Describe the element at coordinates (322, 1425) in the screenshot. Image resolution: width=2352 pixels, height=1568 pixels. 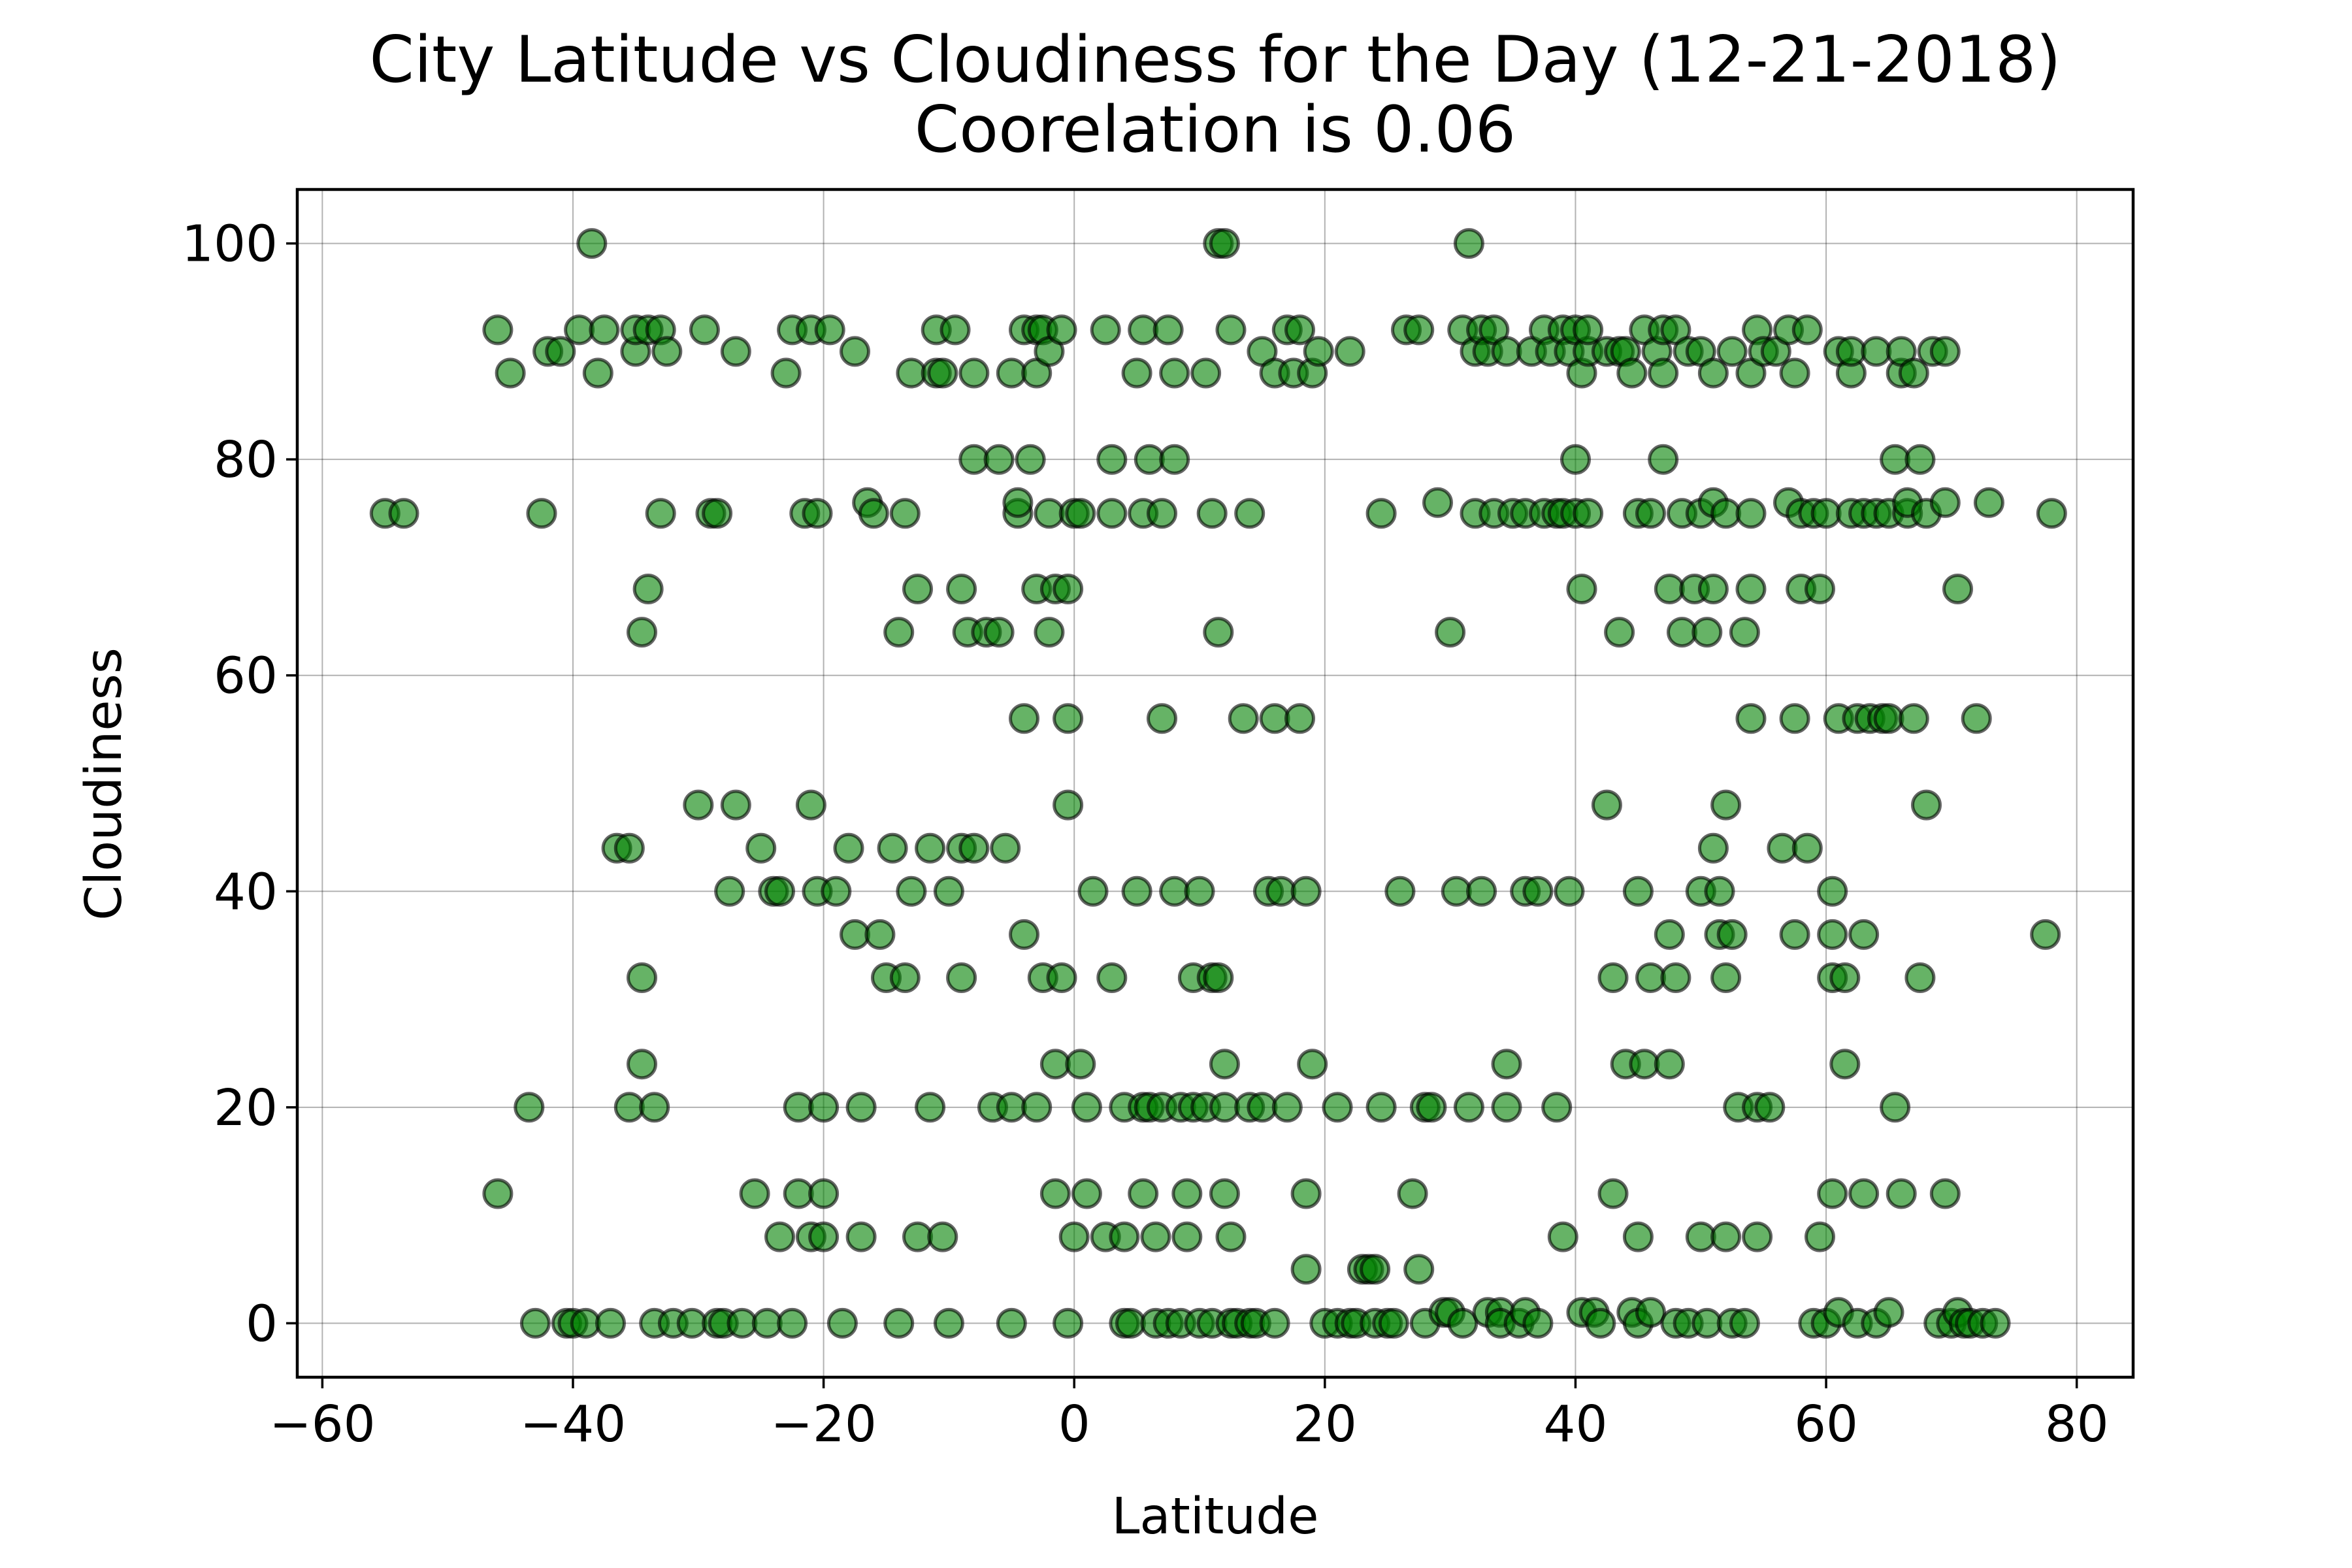
I see `x-tick-label: −60` at that location.